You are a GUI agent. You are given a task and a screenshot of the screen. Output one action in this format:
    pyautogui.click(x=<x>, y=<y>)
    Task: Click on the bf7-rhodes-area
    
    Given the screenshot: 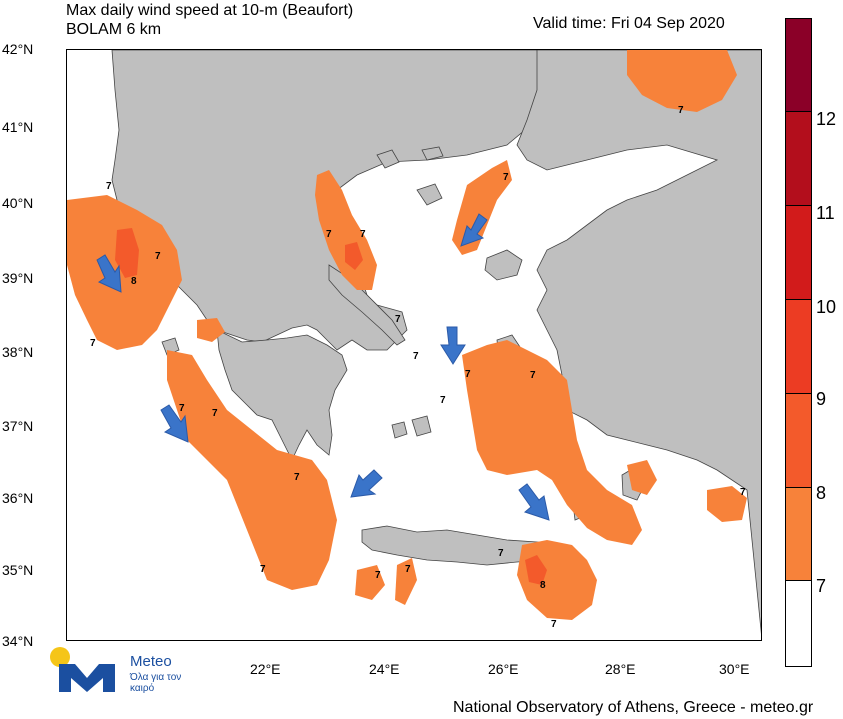 What is the action you would take?
    pyautogui.click(x=642, y=477)
    